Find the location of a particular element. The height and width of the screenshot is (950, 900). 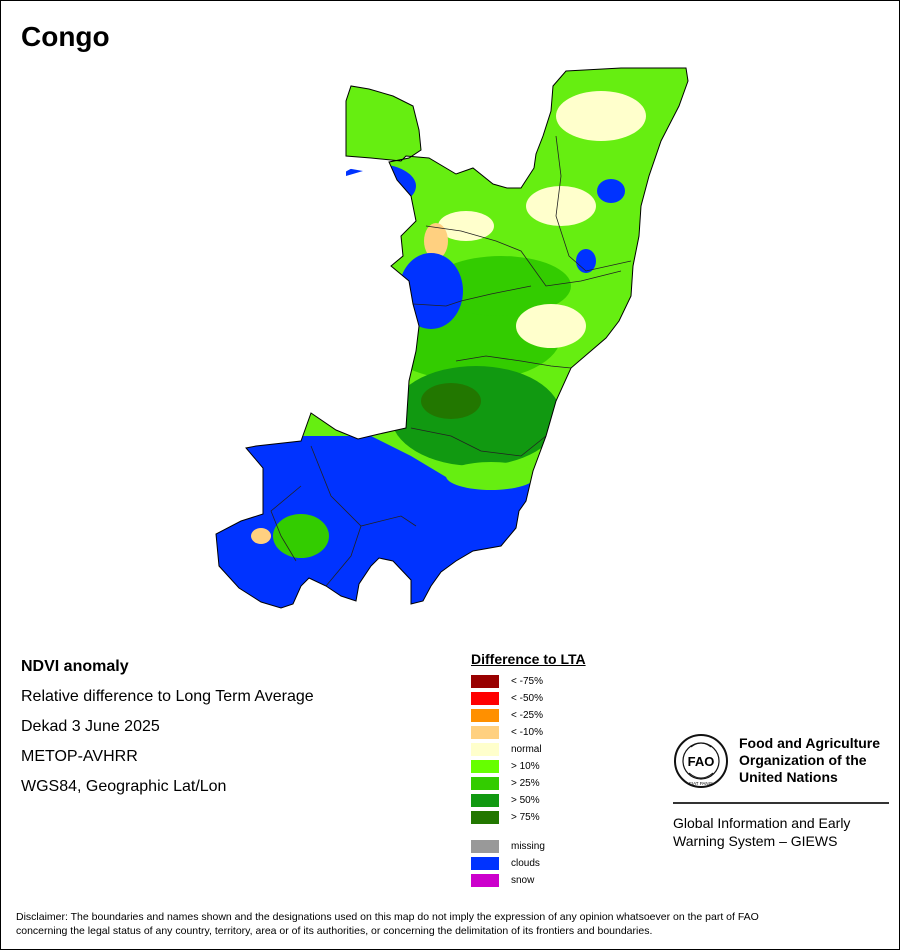

legend-item: < -25% is located at coordinates (541, 715).